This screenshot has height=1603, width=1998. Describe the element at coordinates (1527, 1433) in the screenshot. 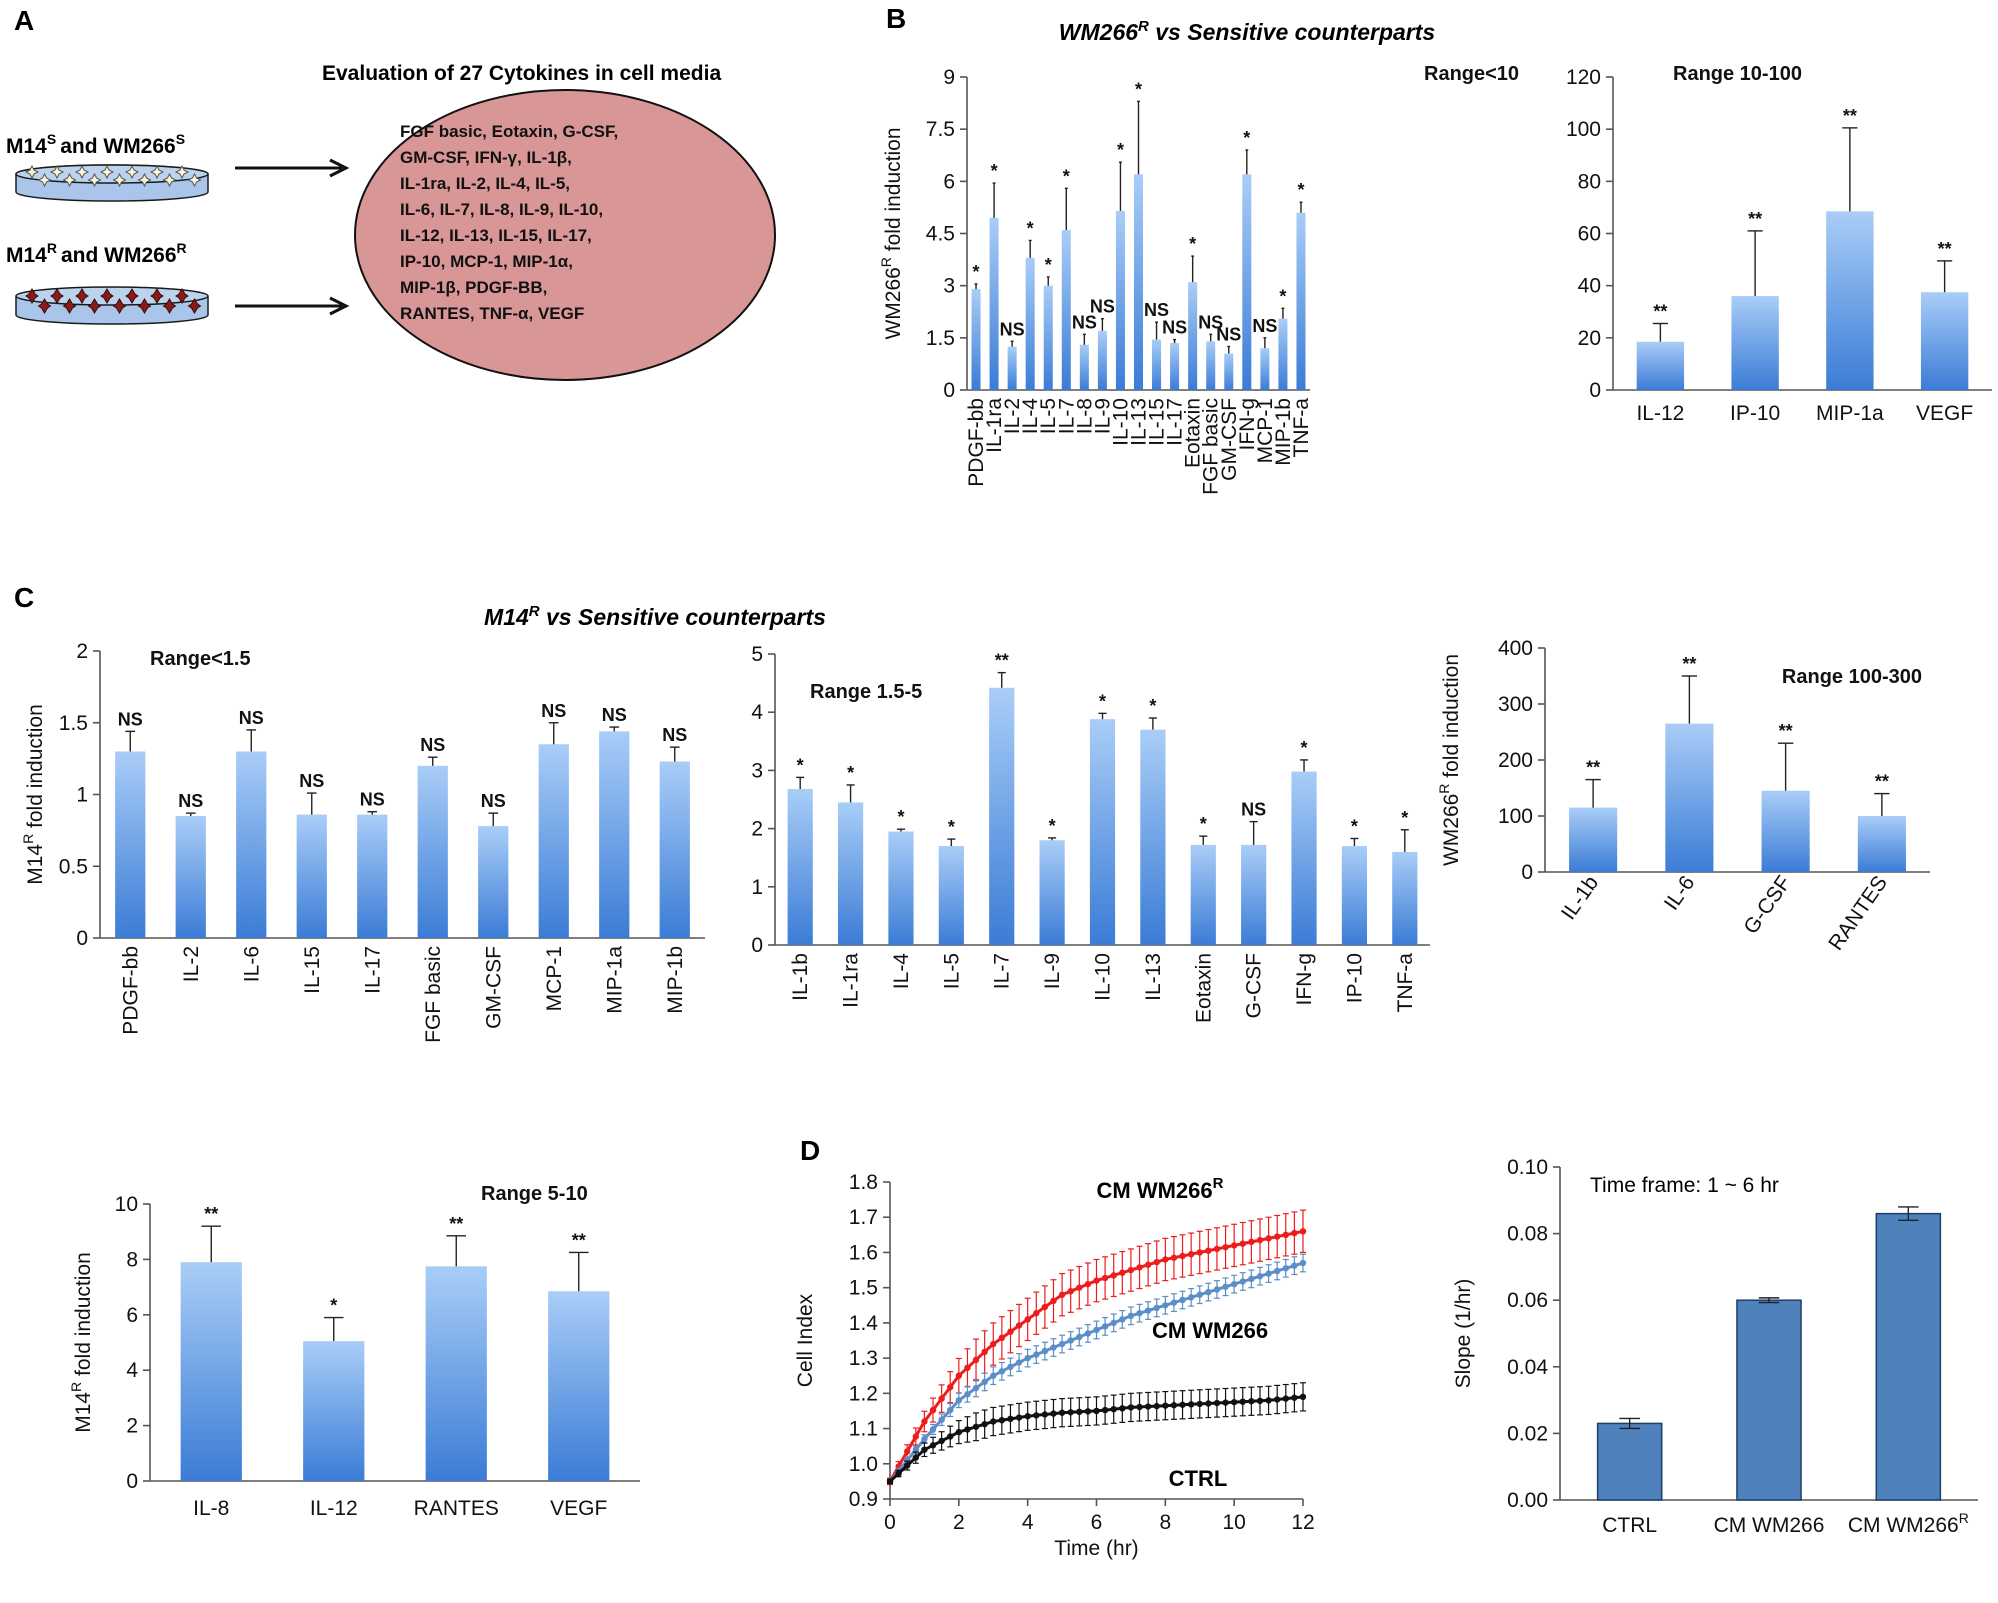

I see `y-tick-label: 0.02` at that location.